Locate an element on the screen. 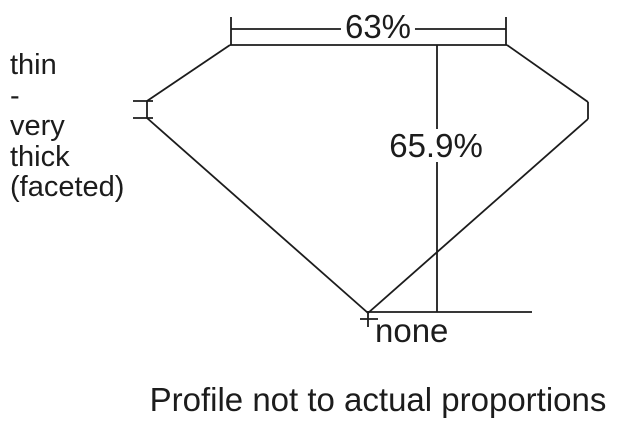 The width and height of the screenshot is (640, 430). crown-facet-left-line is located at coordinates (188, 73).